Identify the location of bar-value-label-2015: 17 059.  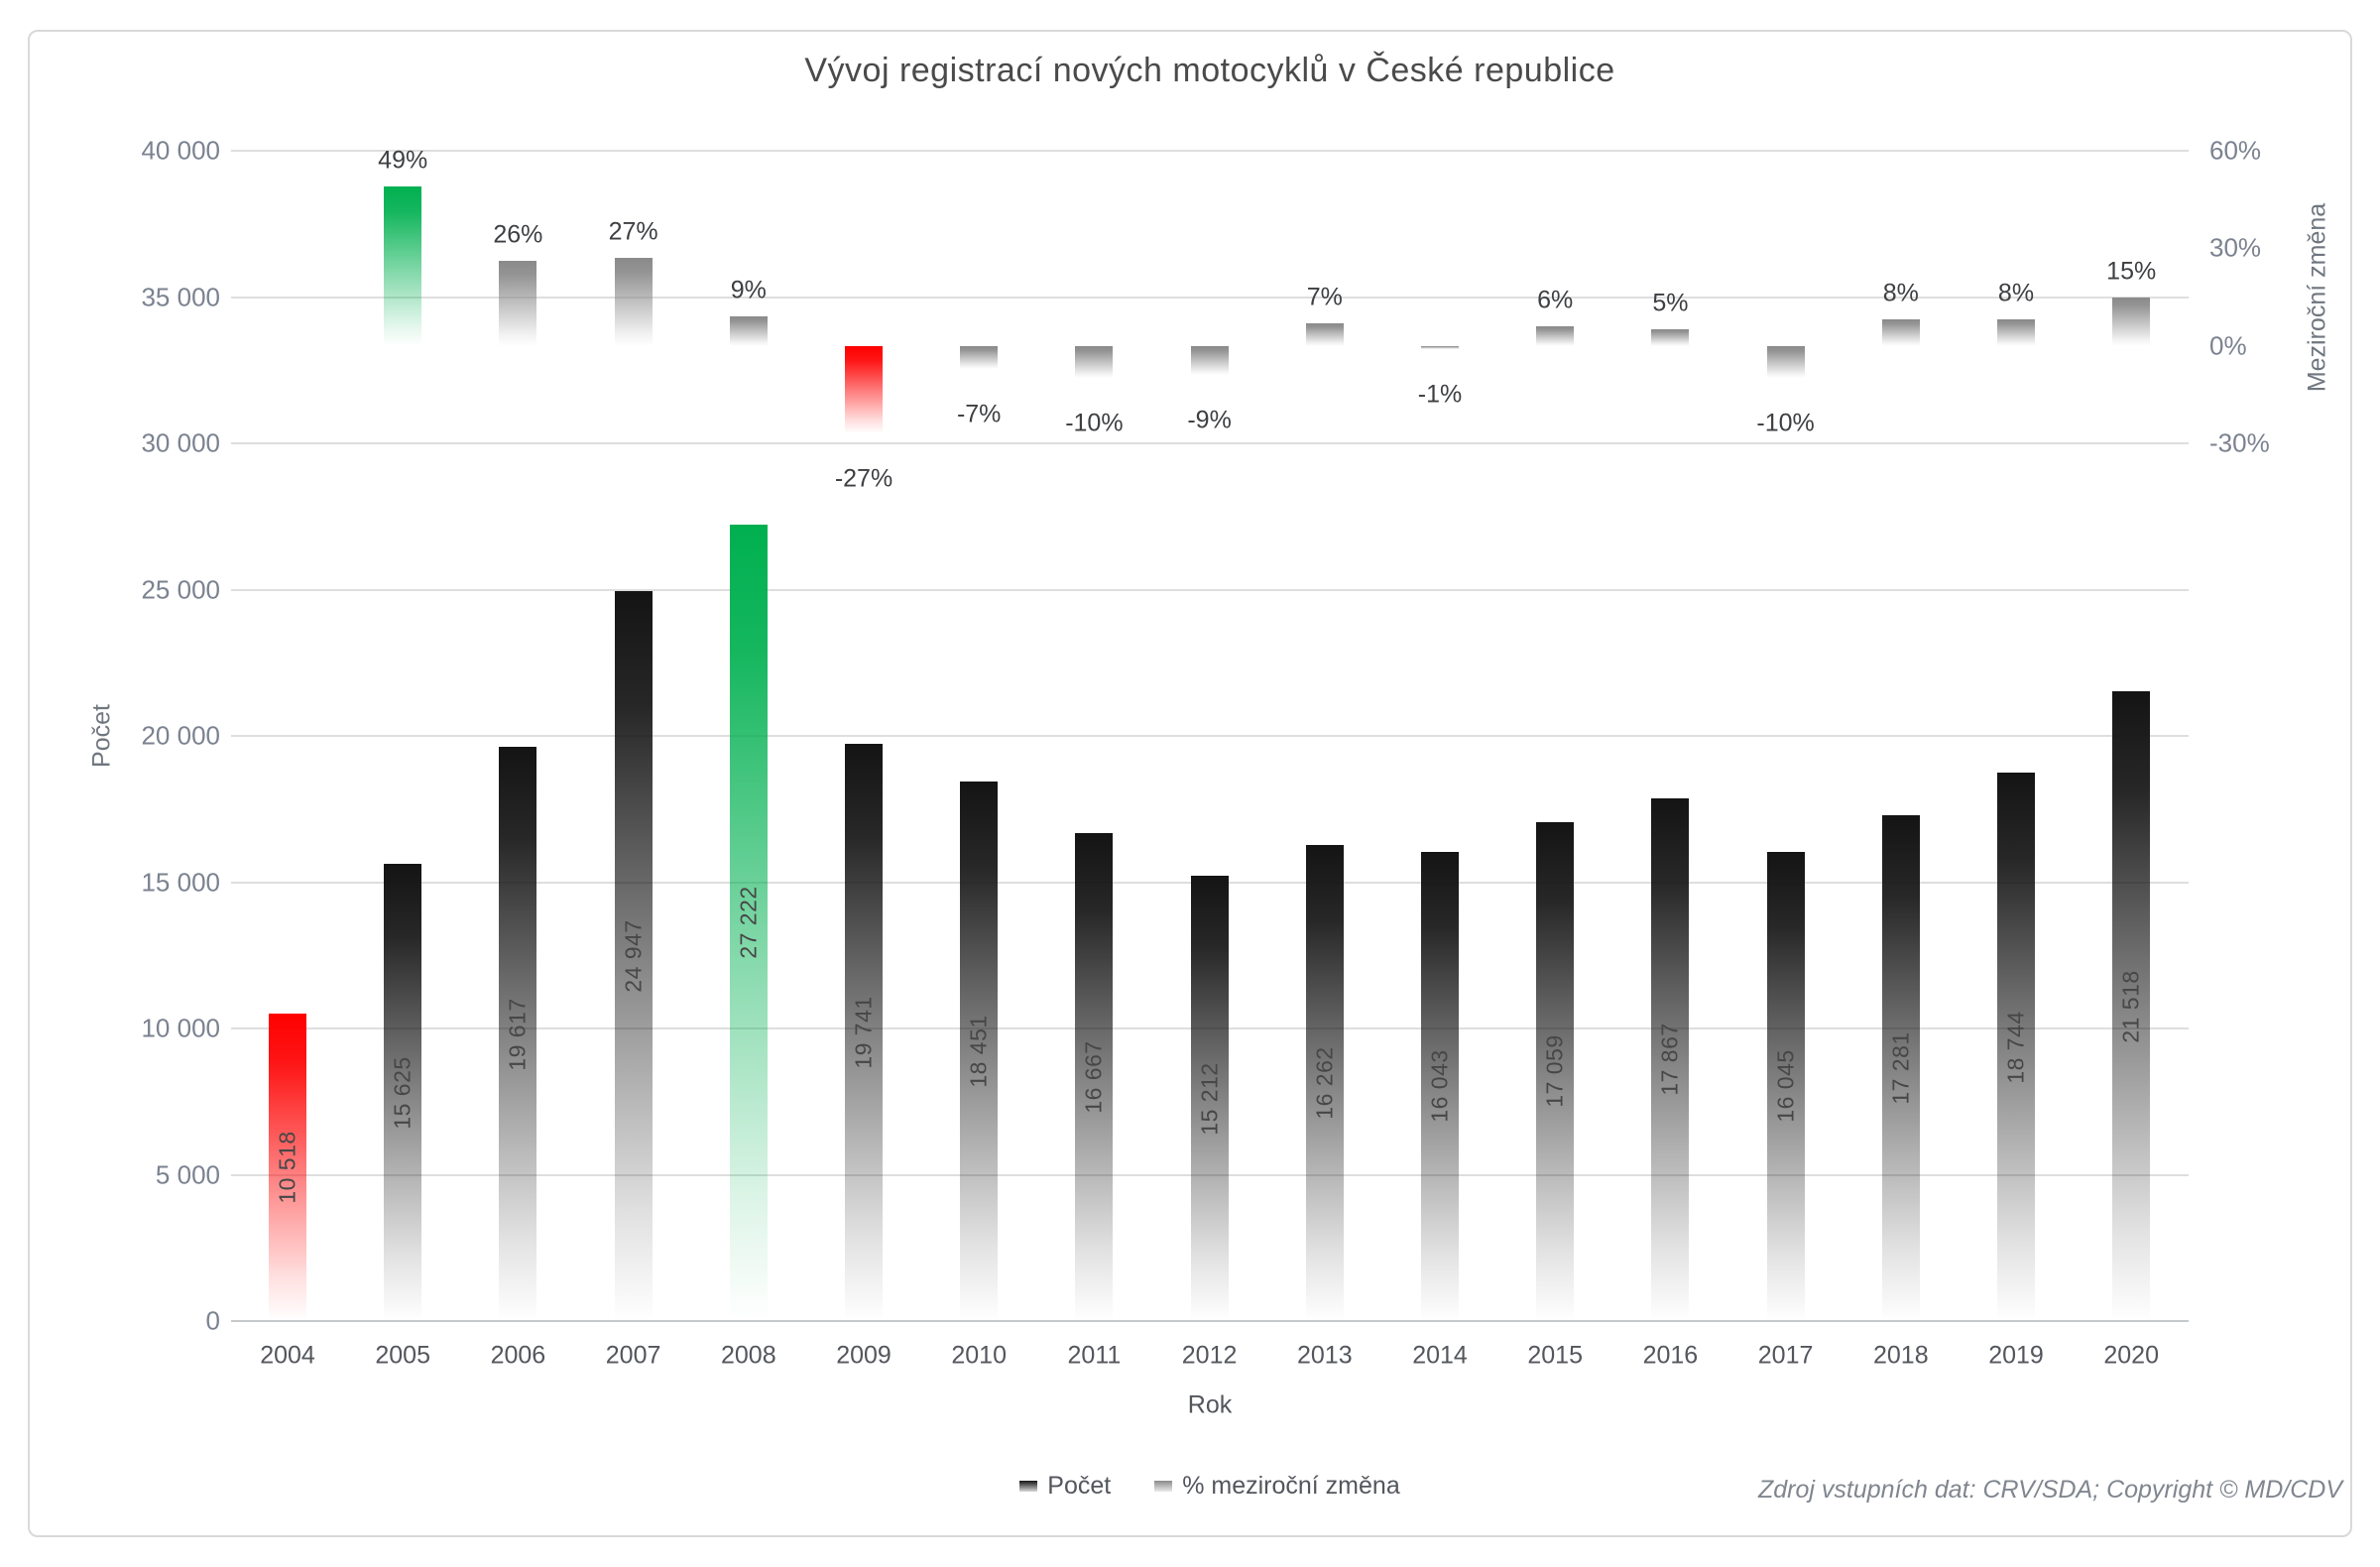
(1554, 1071).